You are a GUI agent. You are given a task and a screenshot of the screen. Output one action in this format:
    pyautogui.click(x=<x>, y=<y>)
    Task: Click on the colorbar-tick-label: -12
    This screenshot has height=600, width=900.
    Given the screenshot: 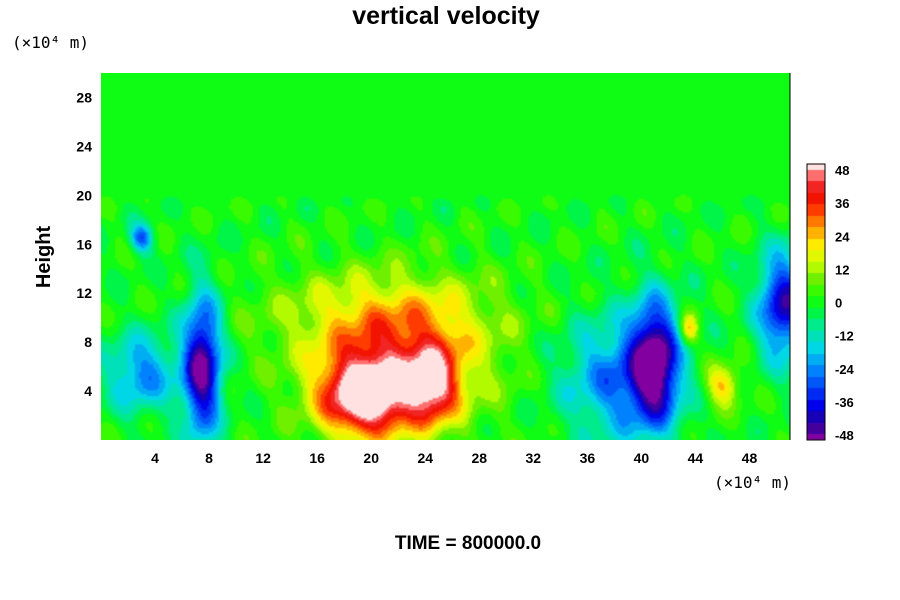 What is the action you would take?
    pyautogui.click(x=844, y=336)
    